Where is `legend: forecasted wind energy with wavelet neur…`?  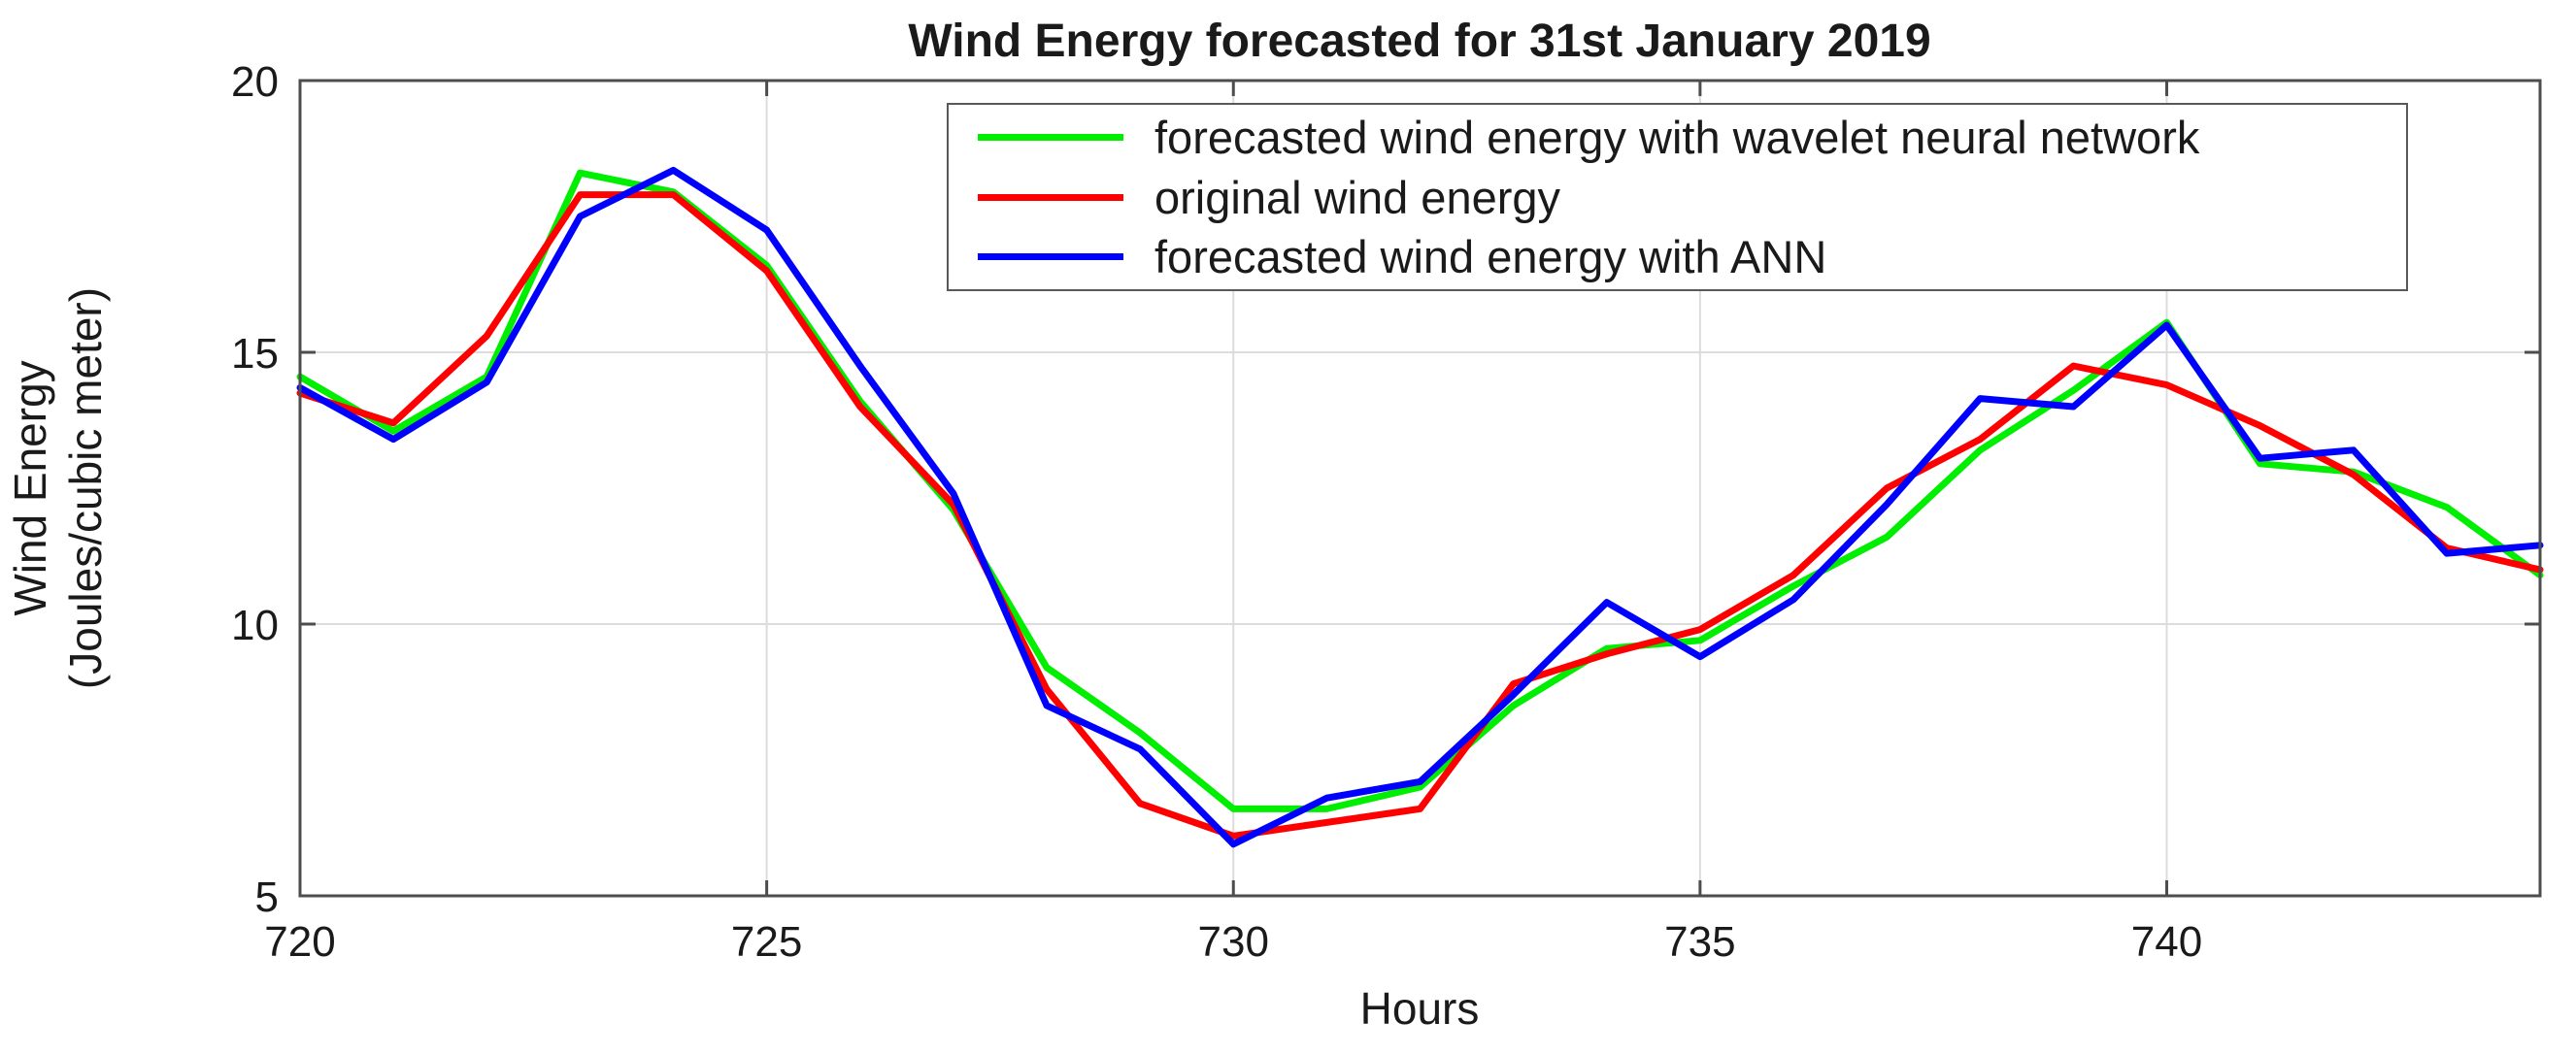 legend: forecasted wind energy with wavelet neur… is located at coordinates (1678, 197).